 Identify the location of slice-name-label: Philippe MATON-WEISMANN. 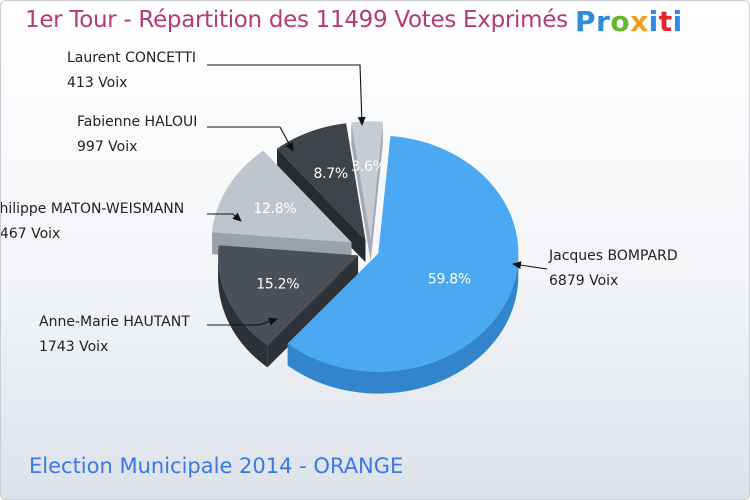
(92, 209).